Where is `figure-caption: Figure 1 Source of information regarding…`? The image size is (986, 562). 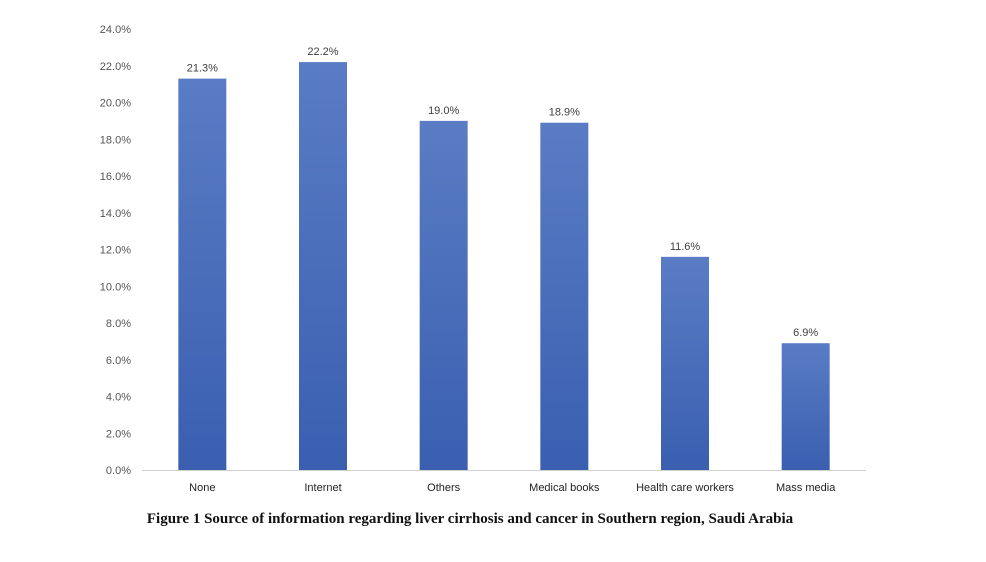
figure-caption: Figure 1 Source of information regarding… is located at coordinates (470, 519).